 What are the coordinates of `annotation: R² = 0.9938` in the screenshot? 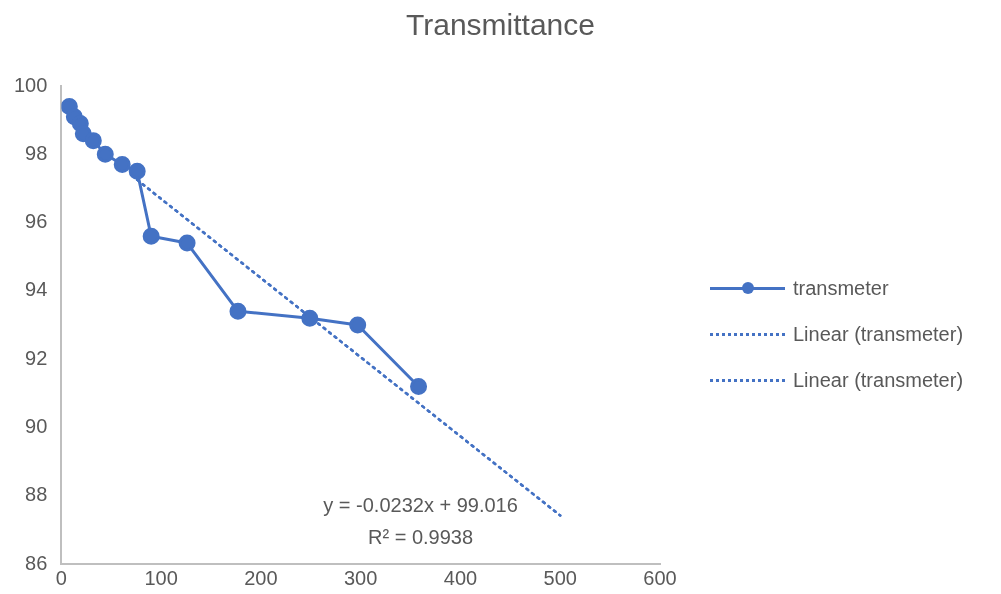 It's located at (421, 536).